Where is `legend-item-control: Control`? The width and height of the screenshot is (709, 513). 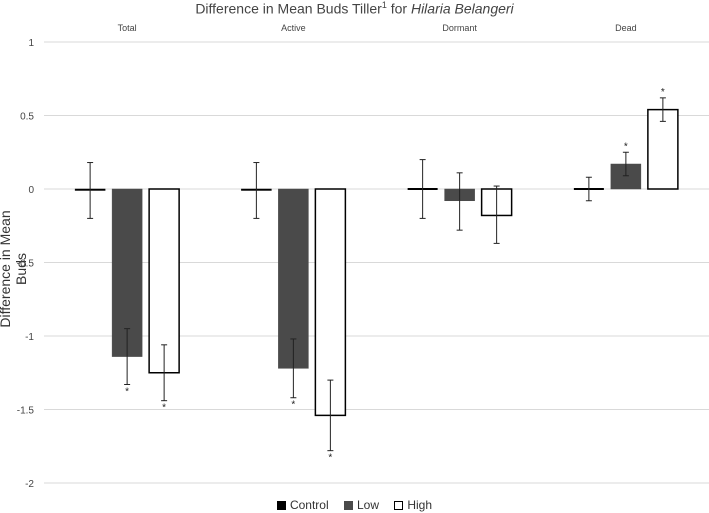
legend-item-control: Control is located at coordinates (302, 505).